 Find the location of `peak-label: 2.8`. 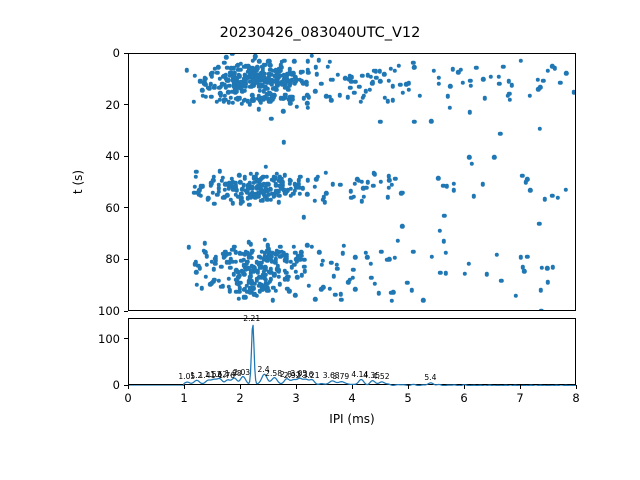

peak-label: 2.8 is located at coordinates (285, 375).